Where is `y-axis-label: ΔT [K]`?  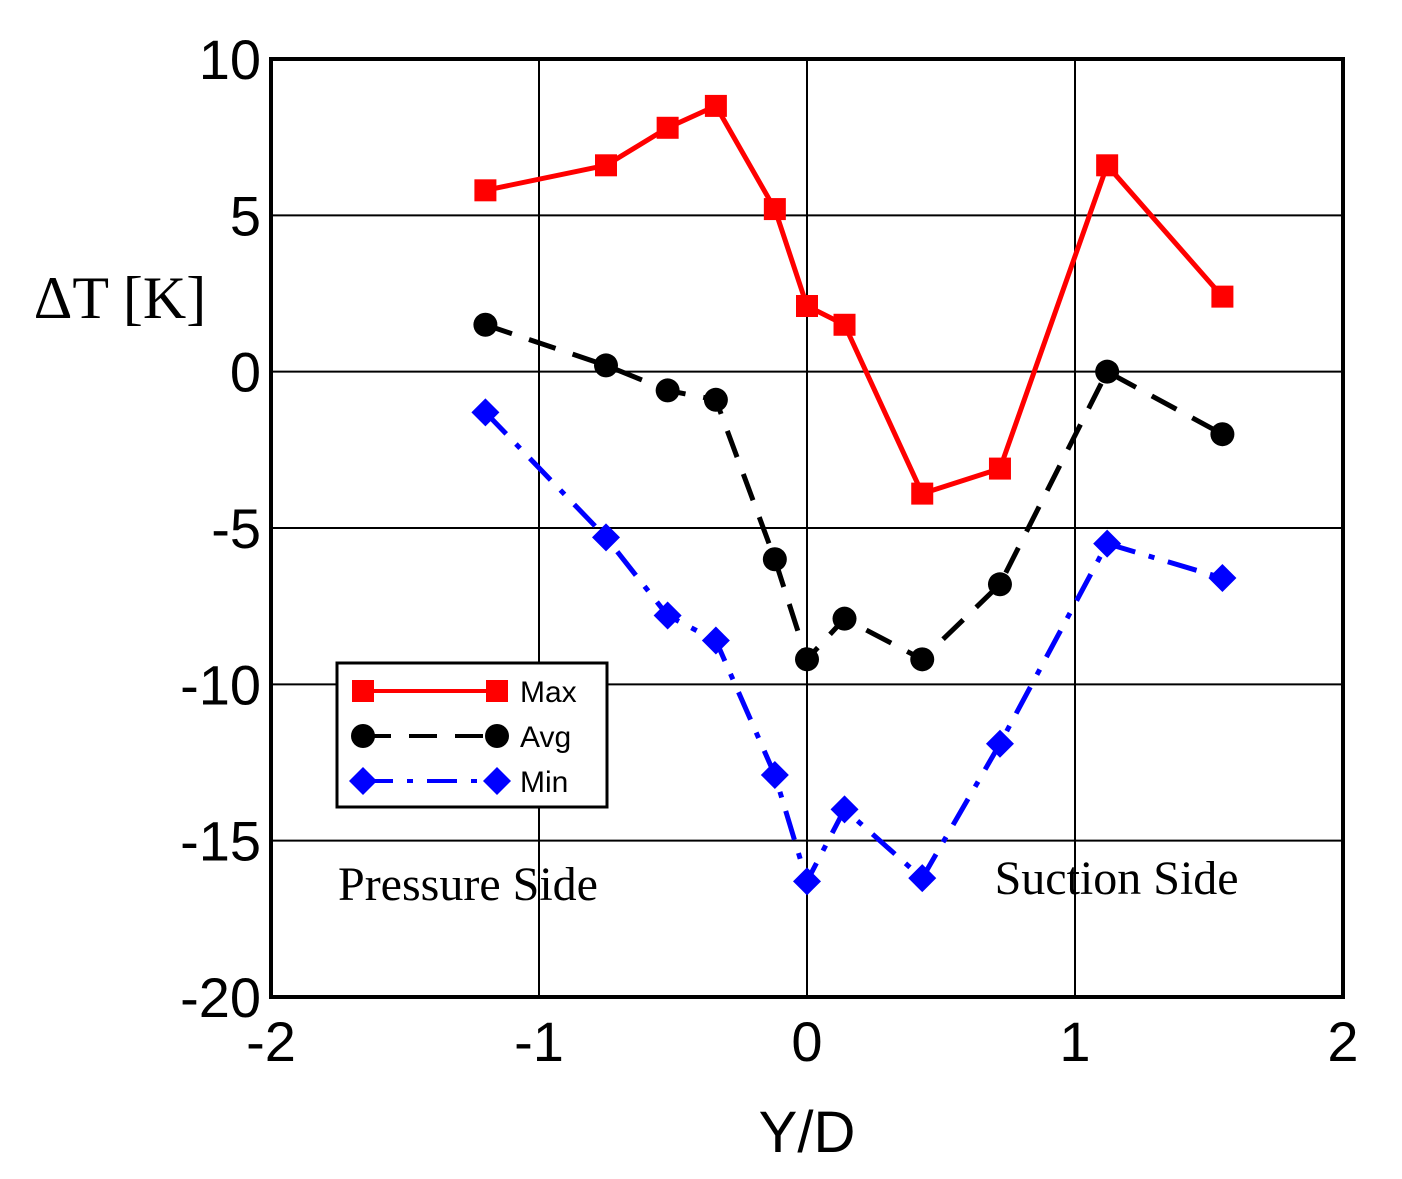
y-axis-label: ΔT [K] is located at coordinates (120, 298).